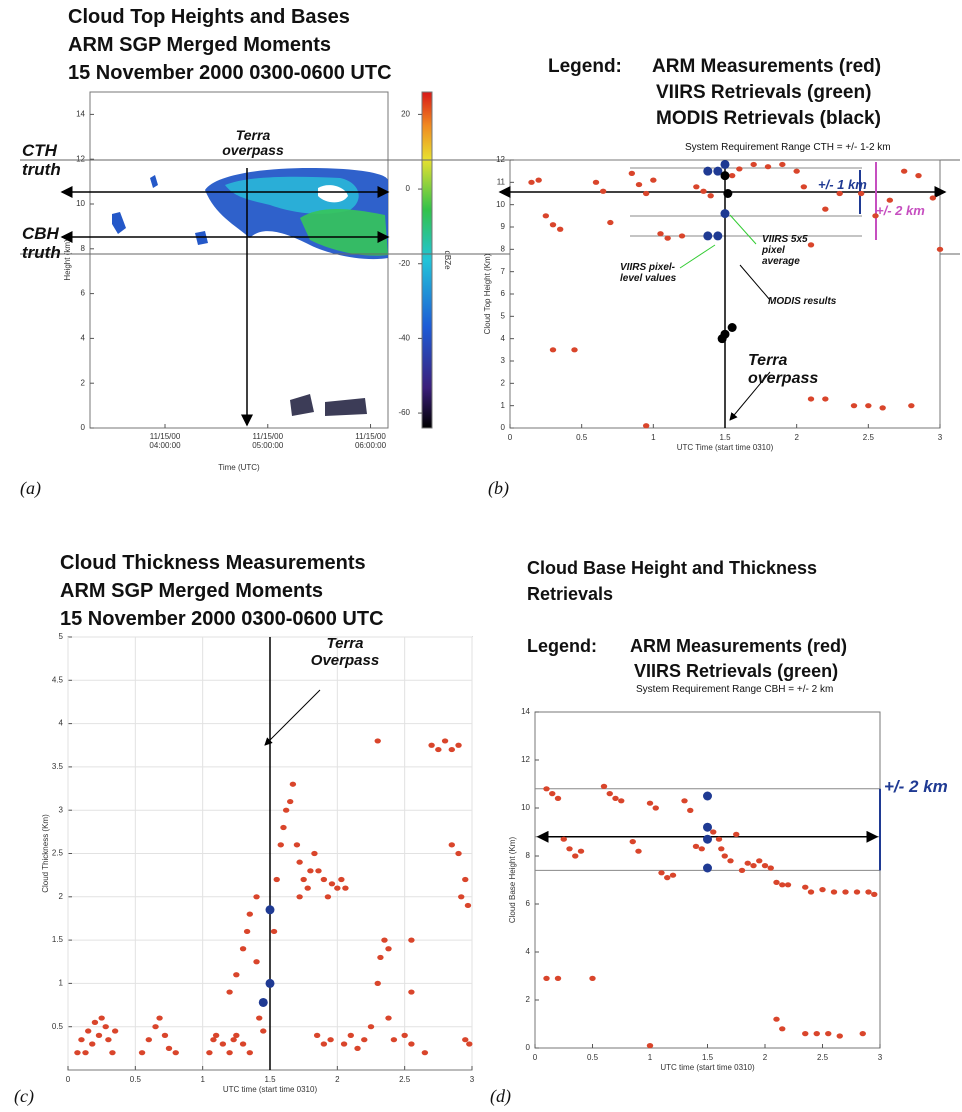 Image resolution: width=962 pixels, height=1112 pixels. What do you see at coordinates (213, 563) in the screenshot?
I see `panel-title: Cloud Thickness Measurements` at bounding box center [213, 563].